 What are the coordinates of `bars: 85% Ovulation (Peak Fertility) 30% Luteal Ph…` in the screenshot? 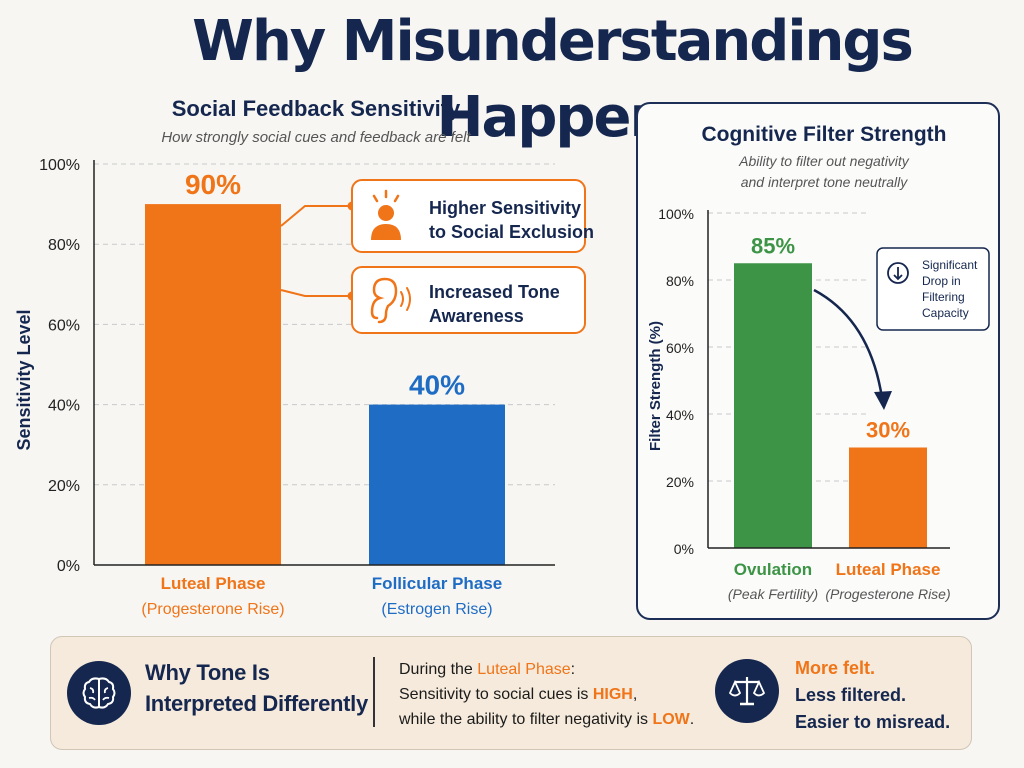 It's located at (839, 417).